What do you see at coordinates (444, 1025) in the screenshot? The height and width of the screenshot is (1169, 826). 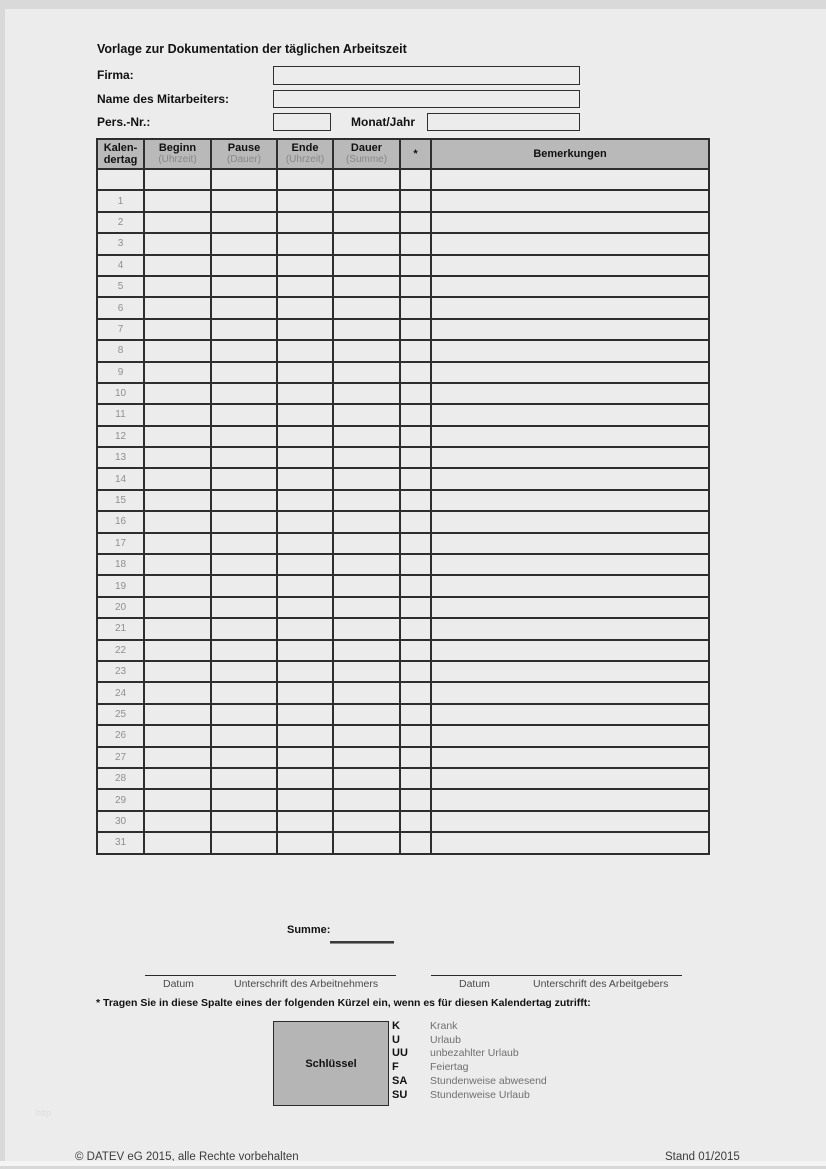 I see `legend-label: Krank` at bounding box center [444, 1025].